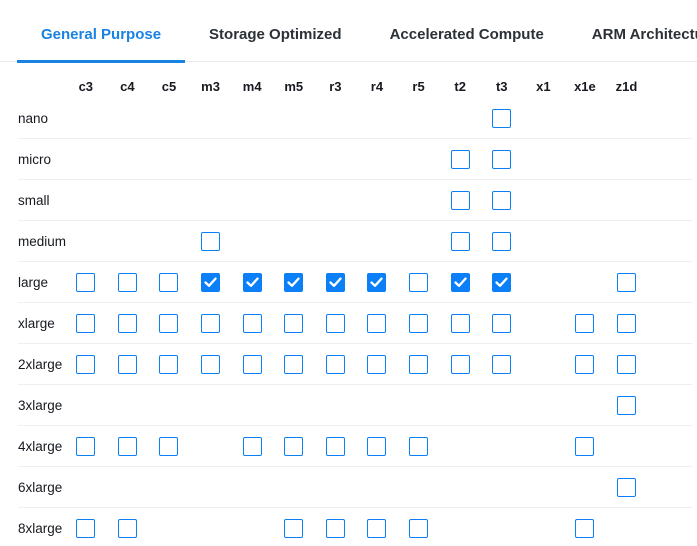  Describe the element at coordinates (101, 44) in the screenshot. I see `tab-general-purpose: General Purpose` at that location.